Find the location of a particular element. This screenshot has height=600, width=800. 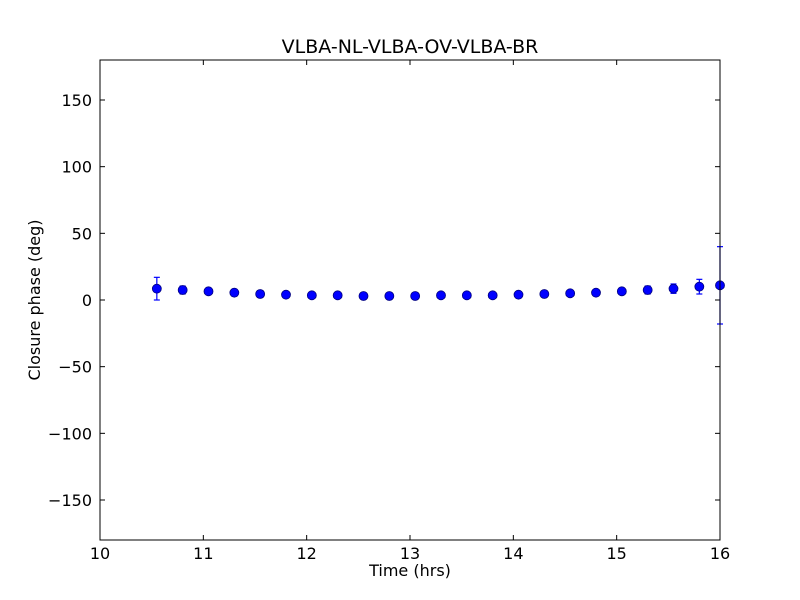

y-tick-label: 50 is located at coordinates (82, 233).